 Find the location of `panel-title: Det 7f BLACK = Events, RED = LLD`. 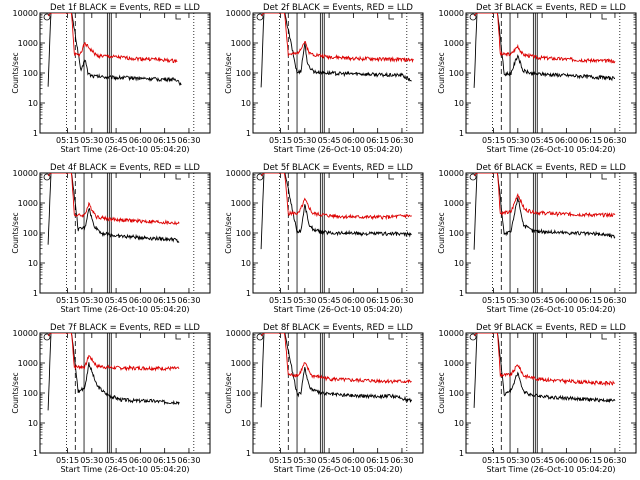

panel-title: Det 7f BLACK = Events, RED = LLD is located at coordinates (125, 328).